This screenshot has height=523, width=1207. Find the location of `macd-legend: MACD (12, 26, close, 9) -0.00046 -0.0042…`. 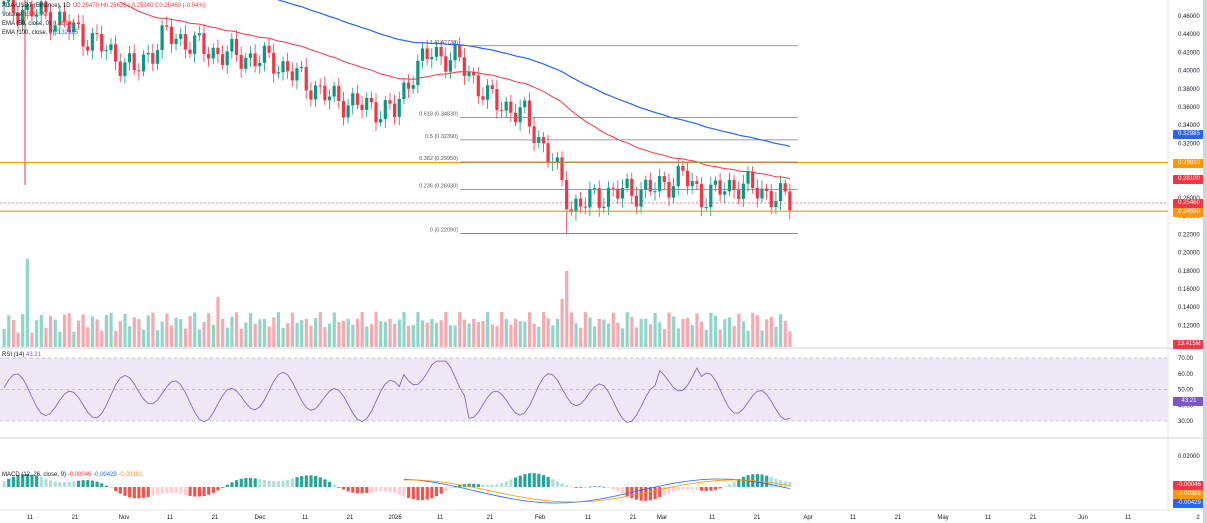

macd-legend: MACD (12, 26, close, 9) -0.00046 -0.0042… is located at coordinates (72, 475).